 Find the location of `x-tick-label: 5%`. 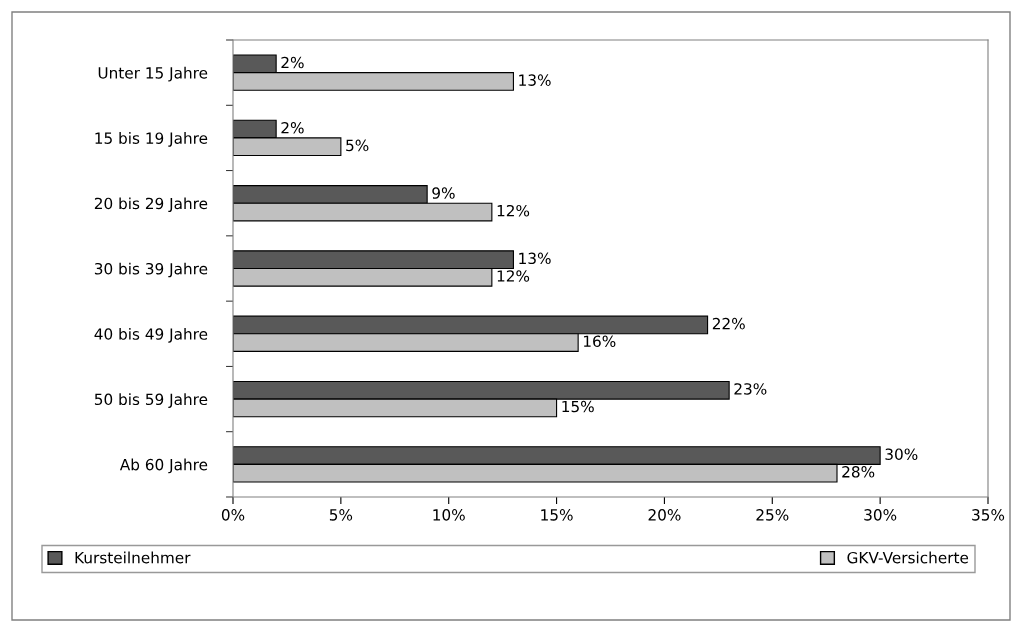

x-tick-label: 5% is located at coordinates (341, 515).